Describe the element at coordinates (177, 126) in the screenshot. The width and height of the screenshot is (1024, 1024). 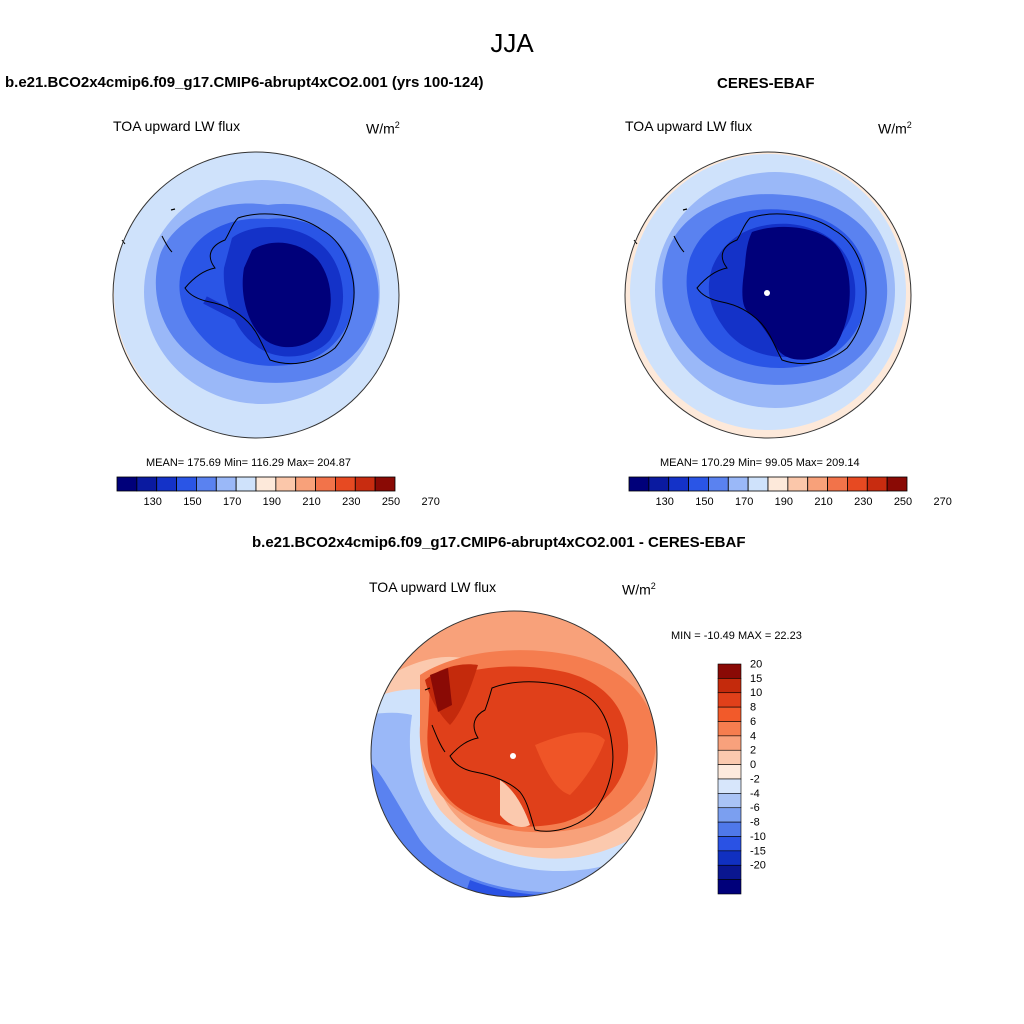
I see `model-variable-label: TOA upward LW flux` at that location.